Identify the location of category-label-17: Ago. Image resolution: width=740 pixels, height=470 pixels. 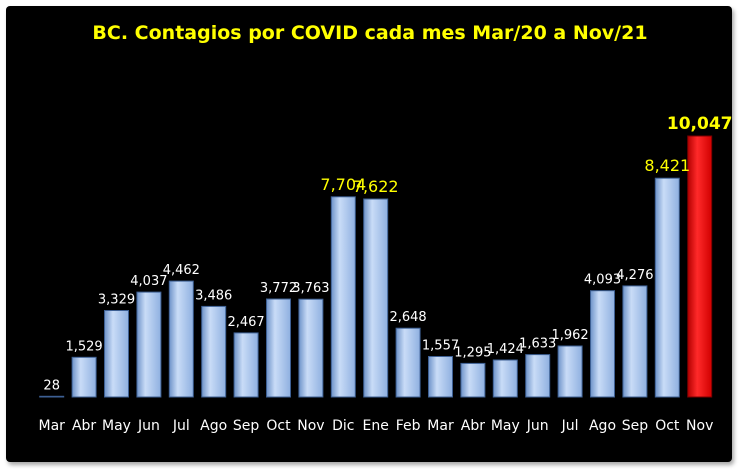
(602, 426).